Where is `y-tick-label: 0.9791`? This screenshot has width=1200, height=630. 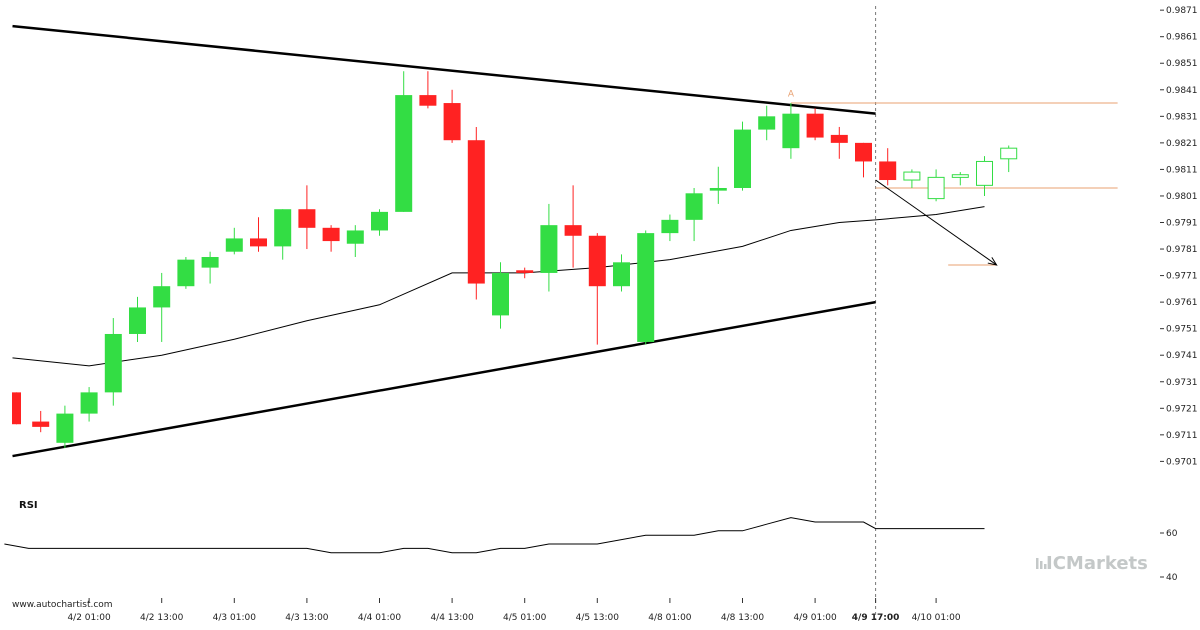 y-tick-label: 0.9791 is located at coordinates (1182, 223).